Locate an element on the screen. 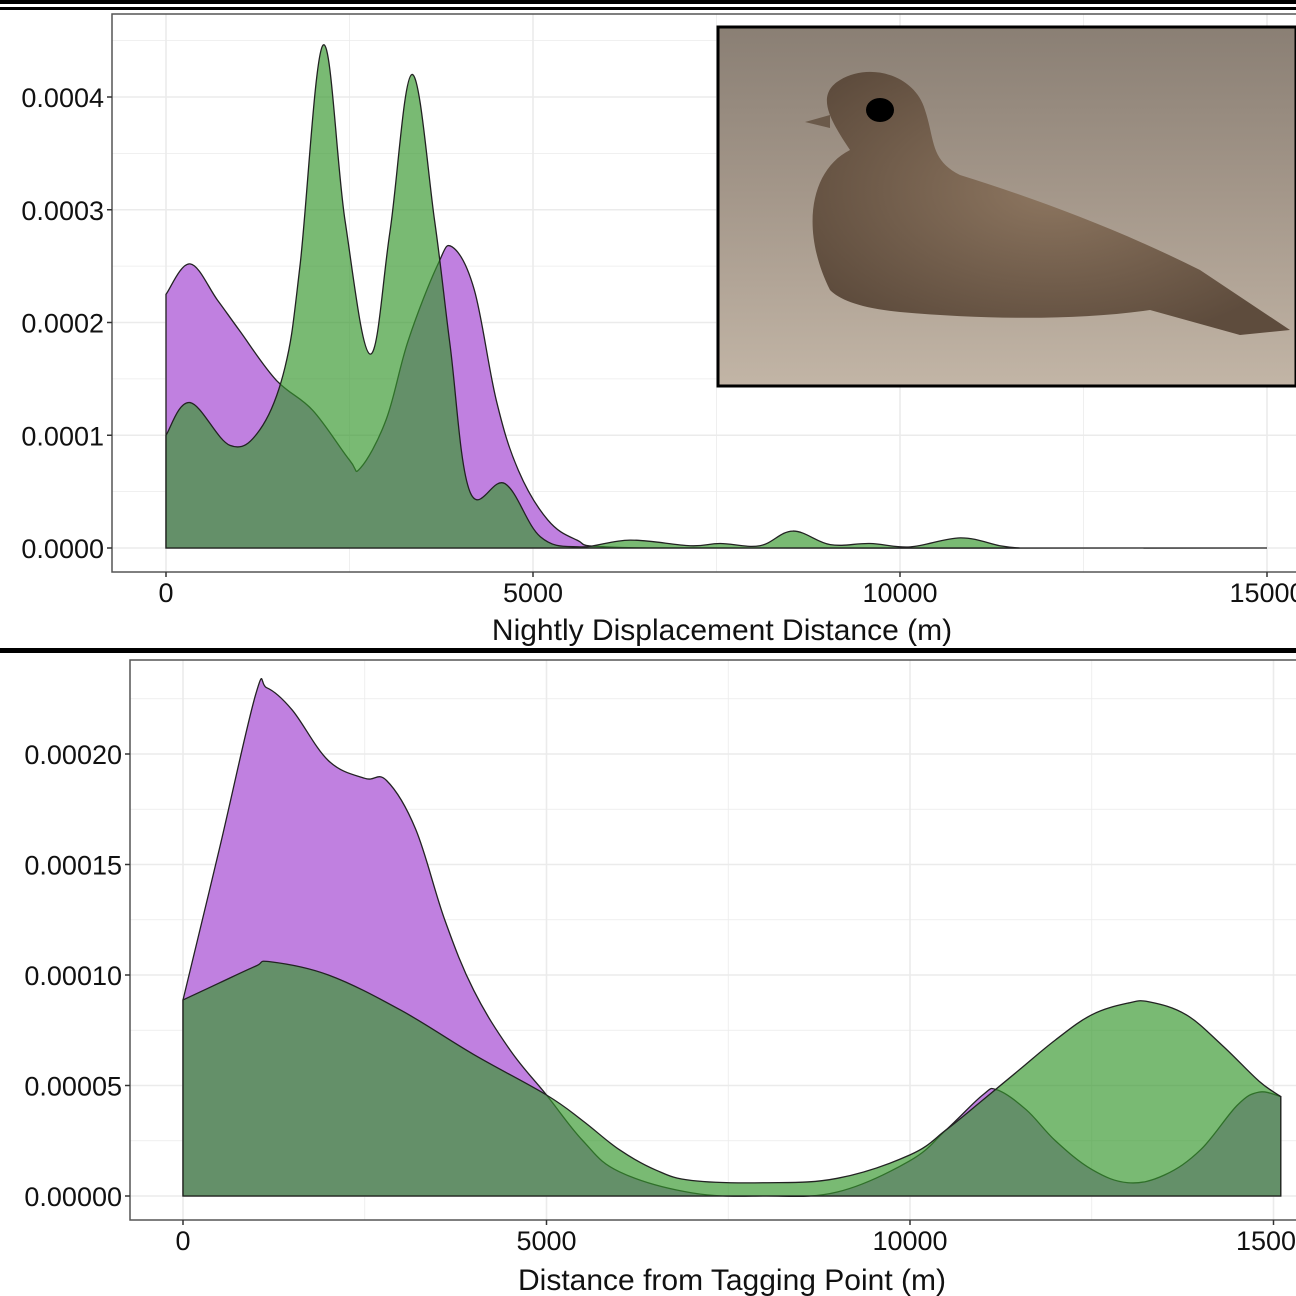 This screenshot has height=1296, width=1296. y-tick-label: 0.0004 is located at coordinates (62, 98).